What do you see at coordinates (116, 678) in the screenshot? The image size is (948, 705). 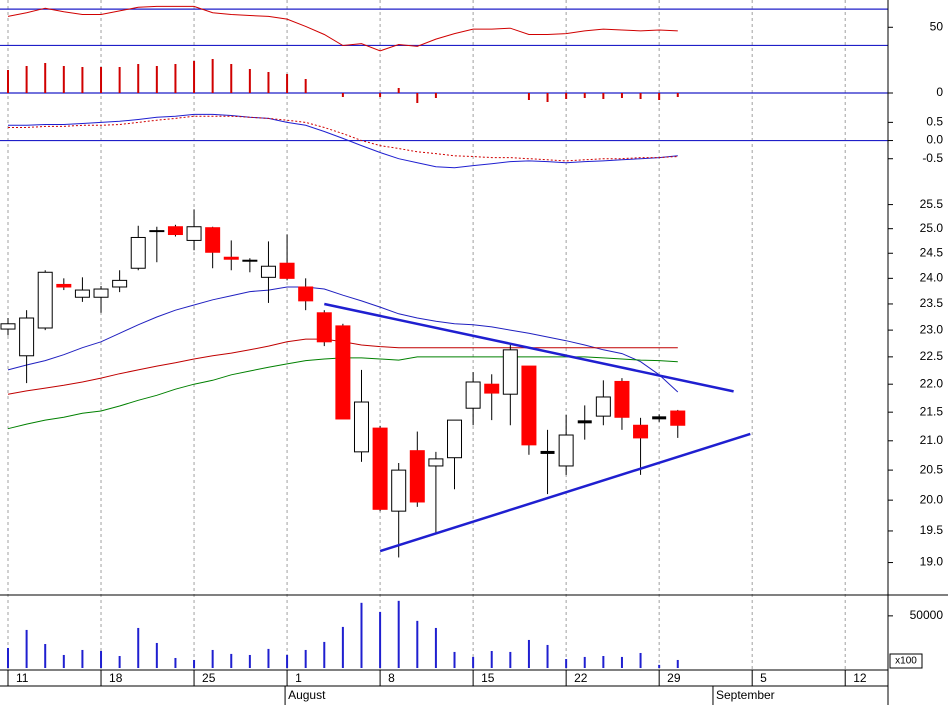 I see `x-tick-label: 18` at bounding box center [116, 678].